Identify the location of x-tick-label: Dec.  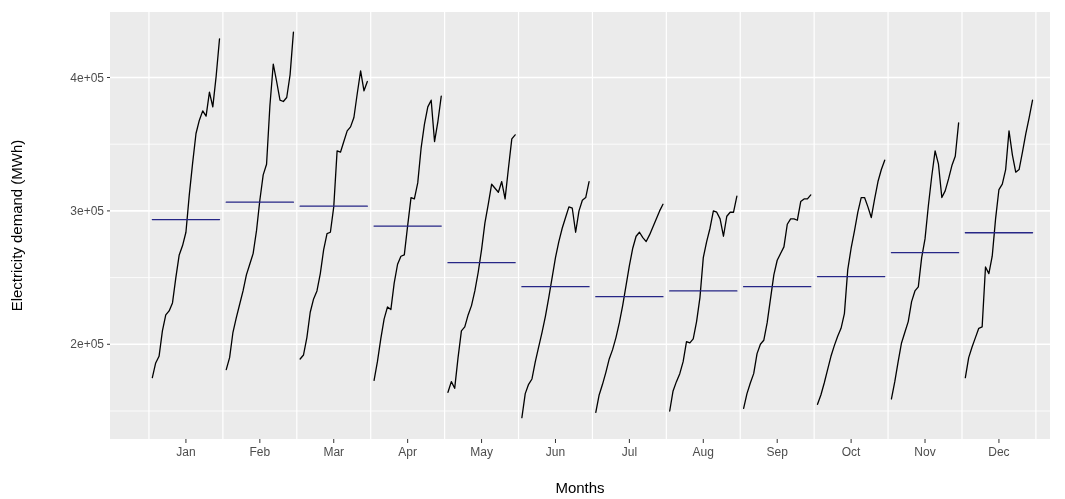
(999, 452).